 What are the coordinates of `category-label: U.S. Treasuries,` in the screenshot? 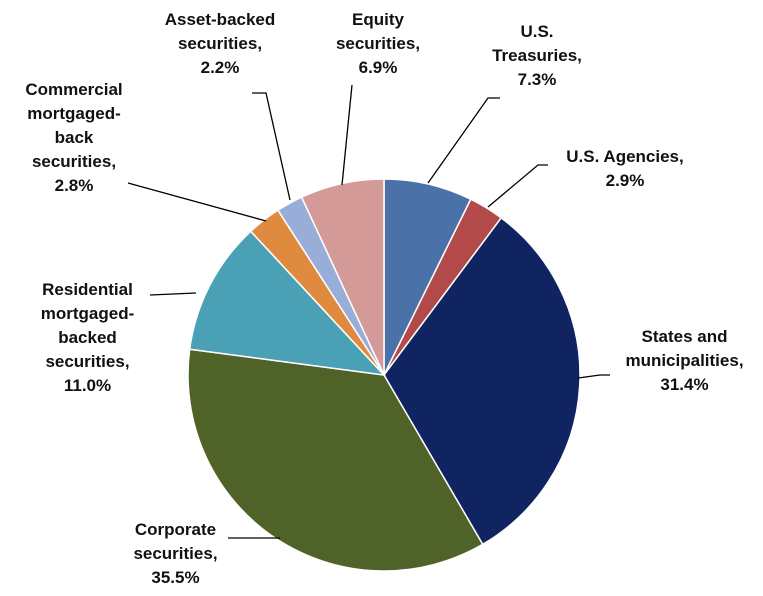 It's located at (537, 43).